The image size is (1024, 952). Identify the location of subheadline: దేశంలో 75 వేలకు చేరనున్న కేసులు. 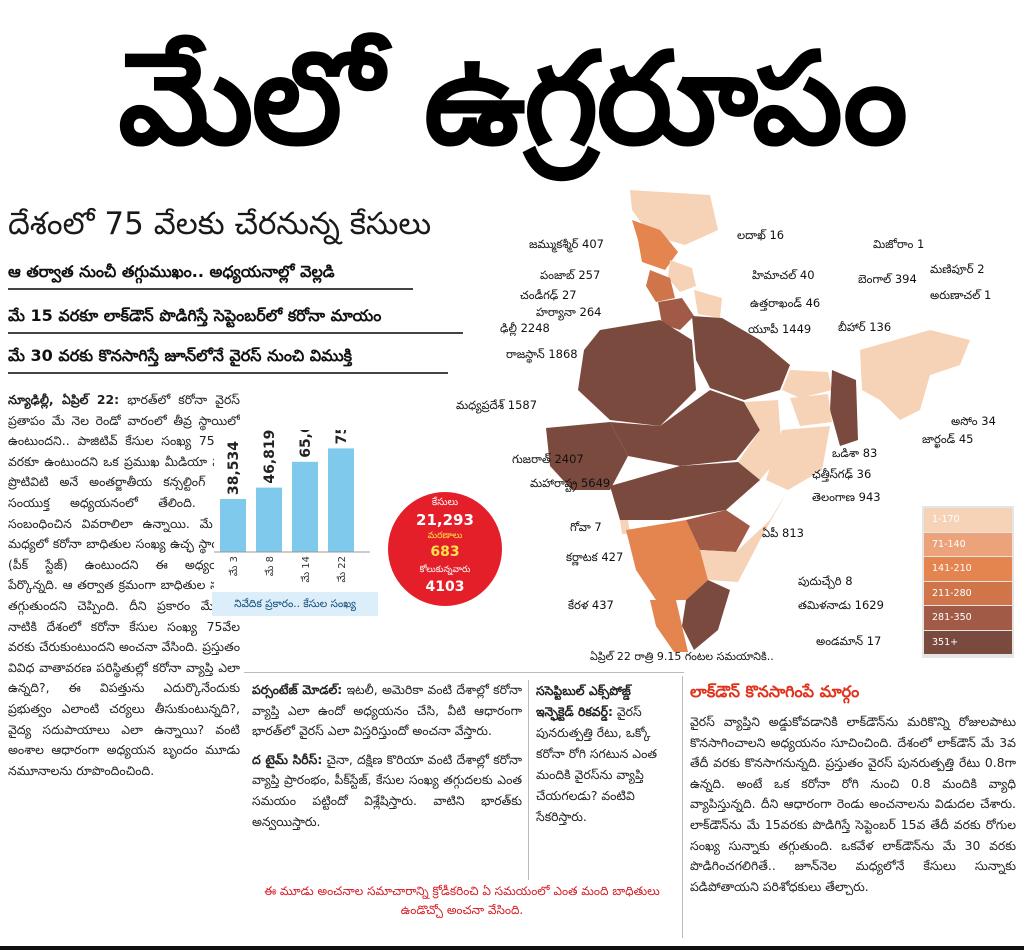
(220, 224).